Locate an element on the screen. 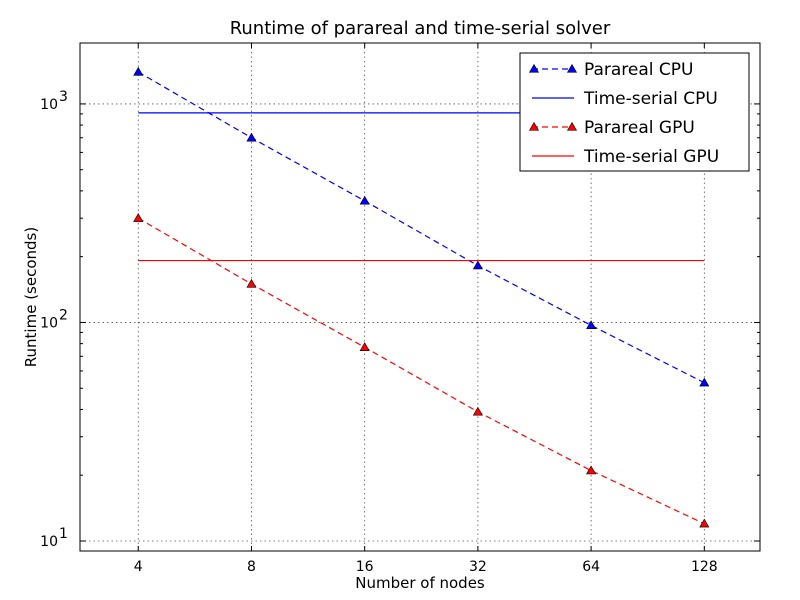 The height and width of the screenshot is (600, 800). y-tick-label-exponent: 1 is located at coordinates (63, 534).